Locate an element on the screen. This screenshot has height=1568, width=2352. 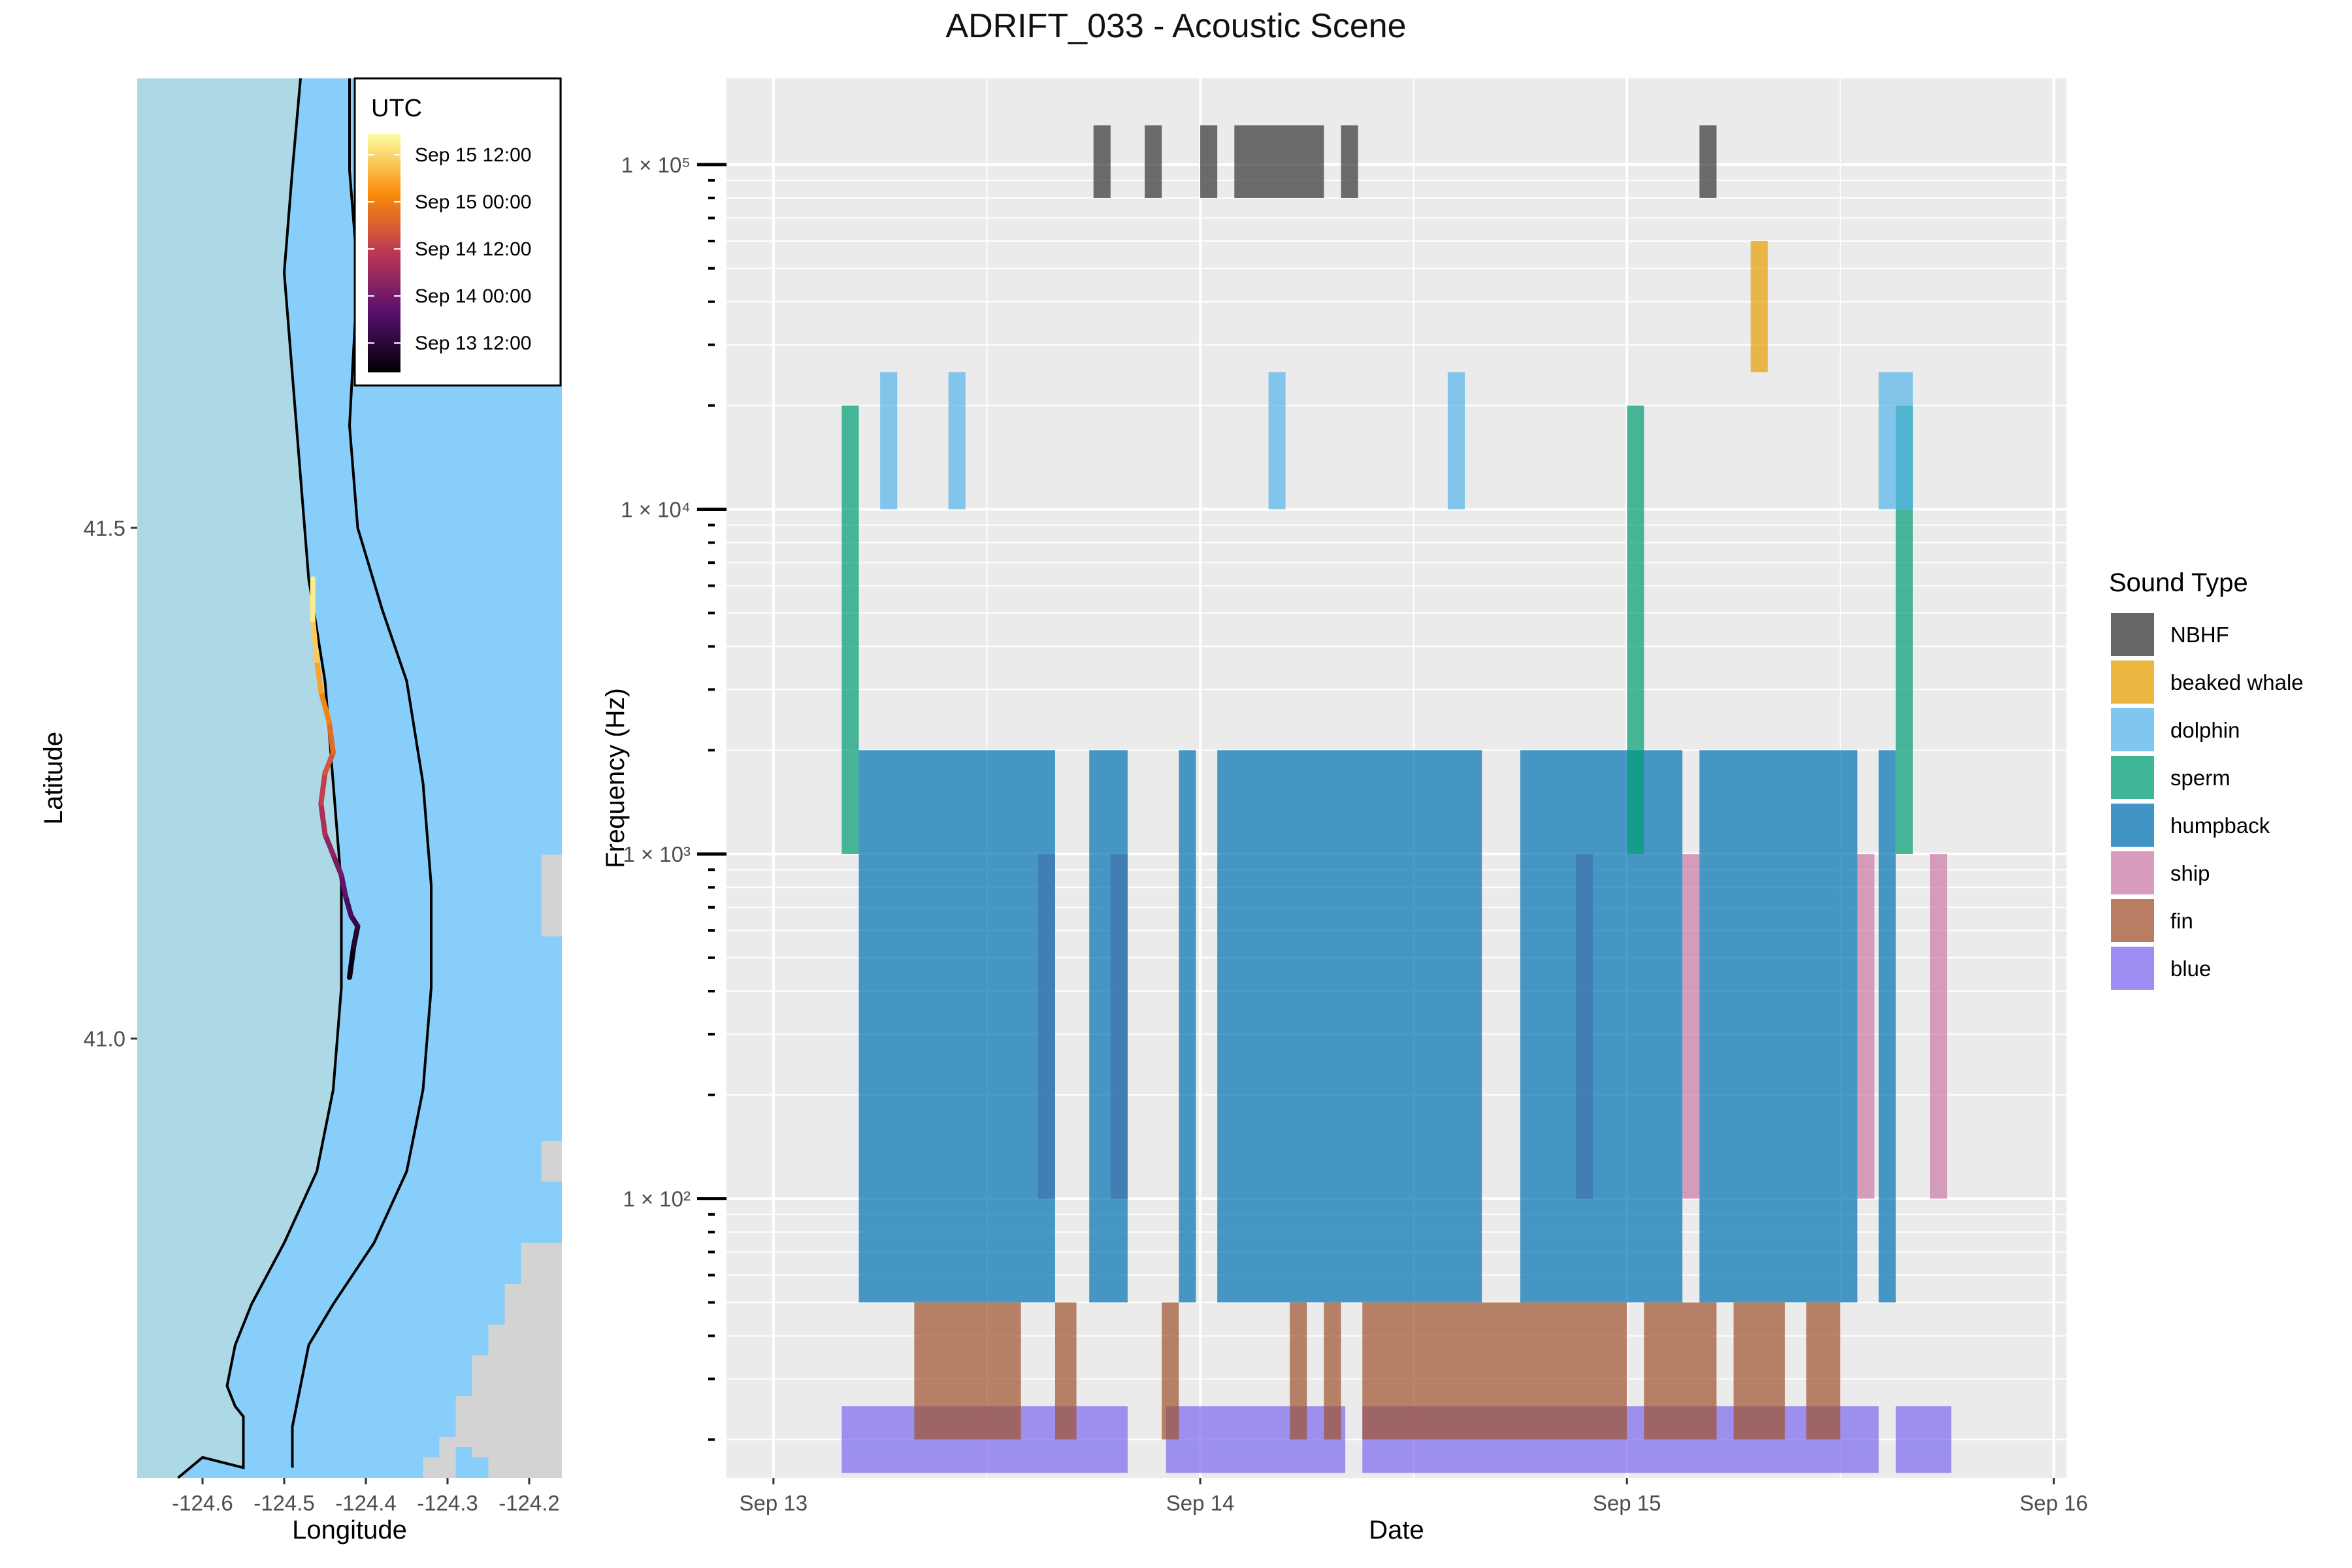
legend-swatch-beaked-whale is located at coordinates (2132, 682).